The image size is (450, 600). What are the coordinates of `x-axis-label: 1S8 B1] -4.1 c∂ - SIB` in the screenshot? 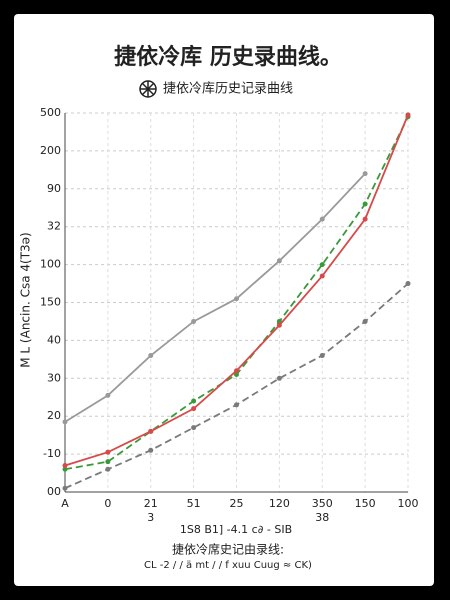 It's located at (236, 529).